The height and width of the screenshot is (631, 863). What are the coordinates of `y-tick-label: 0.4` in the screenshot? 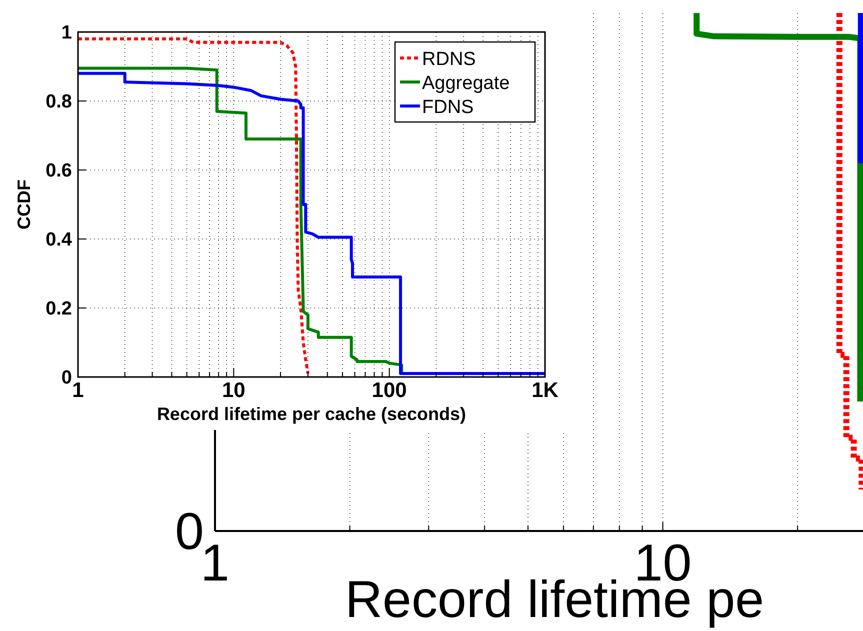 It's located at (59, 240).